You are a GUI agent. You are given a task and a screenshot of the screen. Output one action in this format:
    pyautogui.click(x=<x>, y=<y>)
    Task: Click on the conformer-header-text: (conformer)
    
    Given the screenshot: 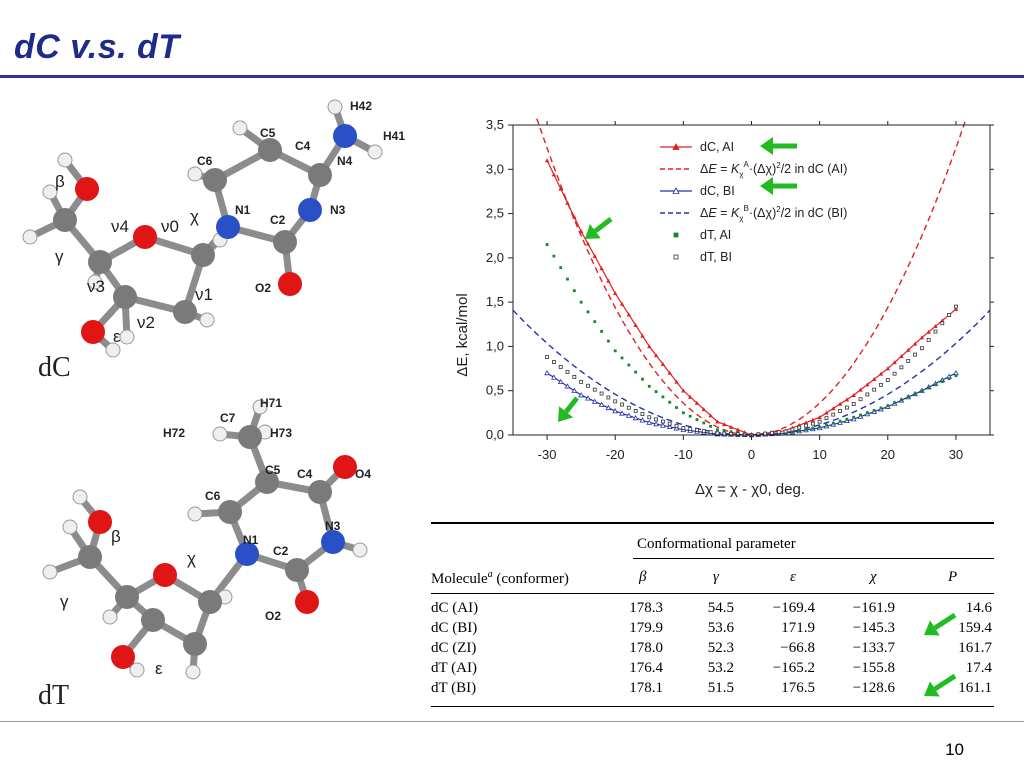 What is the action you would take?
    pyautogui.click(x=530, y=579)
    